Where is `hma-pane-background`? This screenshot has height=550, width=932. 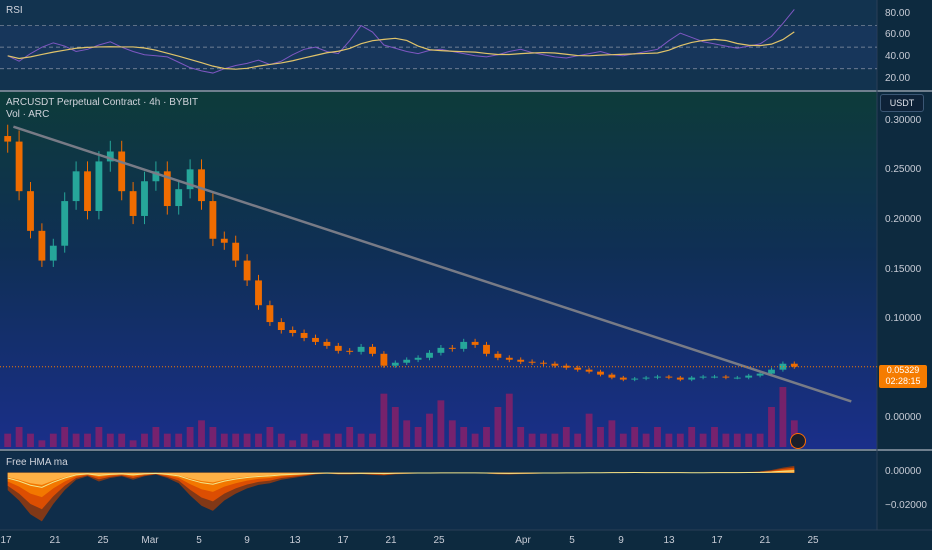
hma-pane-background is located at coordinates (438, 491).